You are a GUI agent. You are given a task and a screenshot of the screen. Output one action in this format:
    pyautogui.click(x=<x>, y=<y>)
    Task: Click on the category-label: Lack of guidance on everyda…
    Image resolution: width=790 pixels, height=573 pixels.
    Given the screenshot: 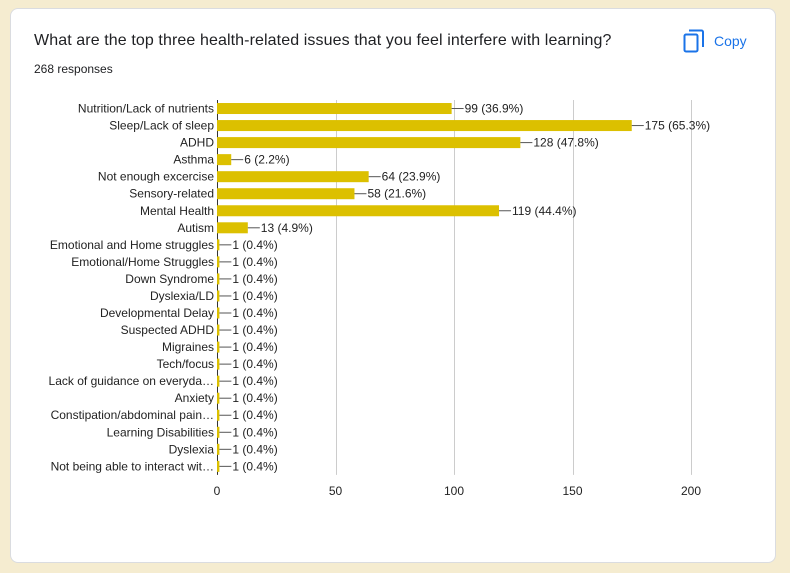 What is the action you would take?
    pyautogui.click(x=131, y=381)
    